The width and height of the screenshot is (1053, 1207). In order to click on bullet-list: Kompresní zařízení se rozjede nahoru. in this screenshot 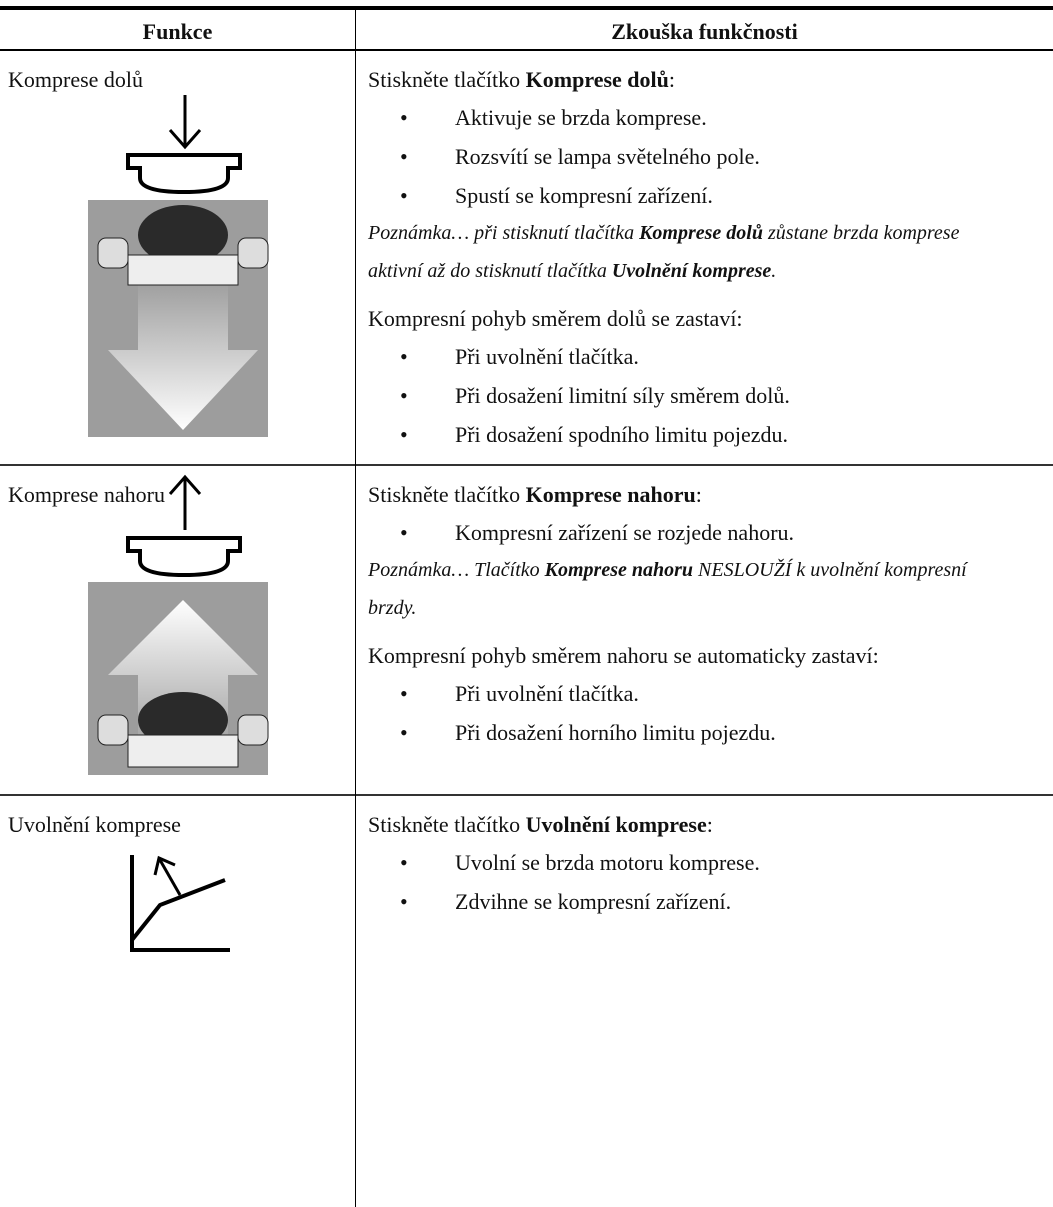, I will do `click(708, 532)`.